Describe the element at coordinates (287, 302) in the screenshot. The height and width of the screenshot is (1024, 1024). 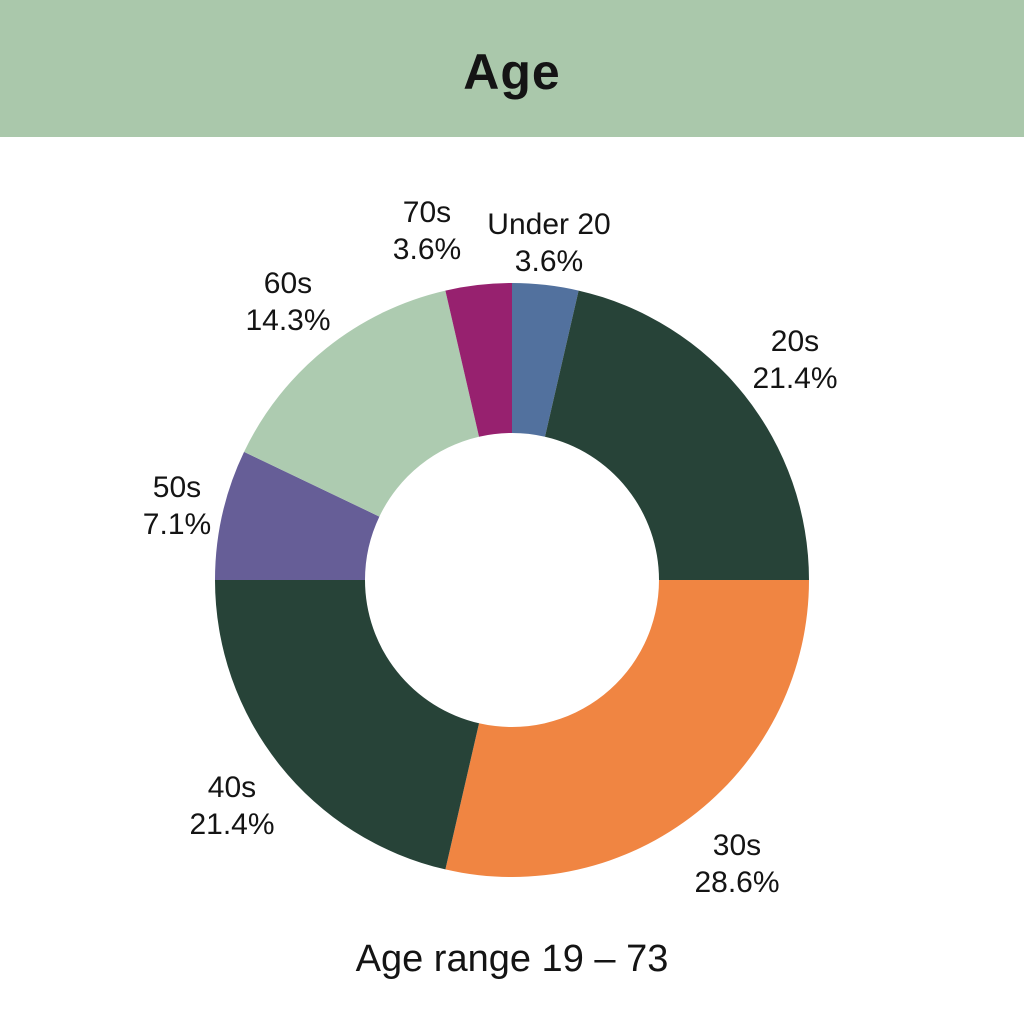
I see `slice-label-60s: 60s 14.3%` at that location.